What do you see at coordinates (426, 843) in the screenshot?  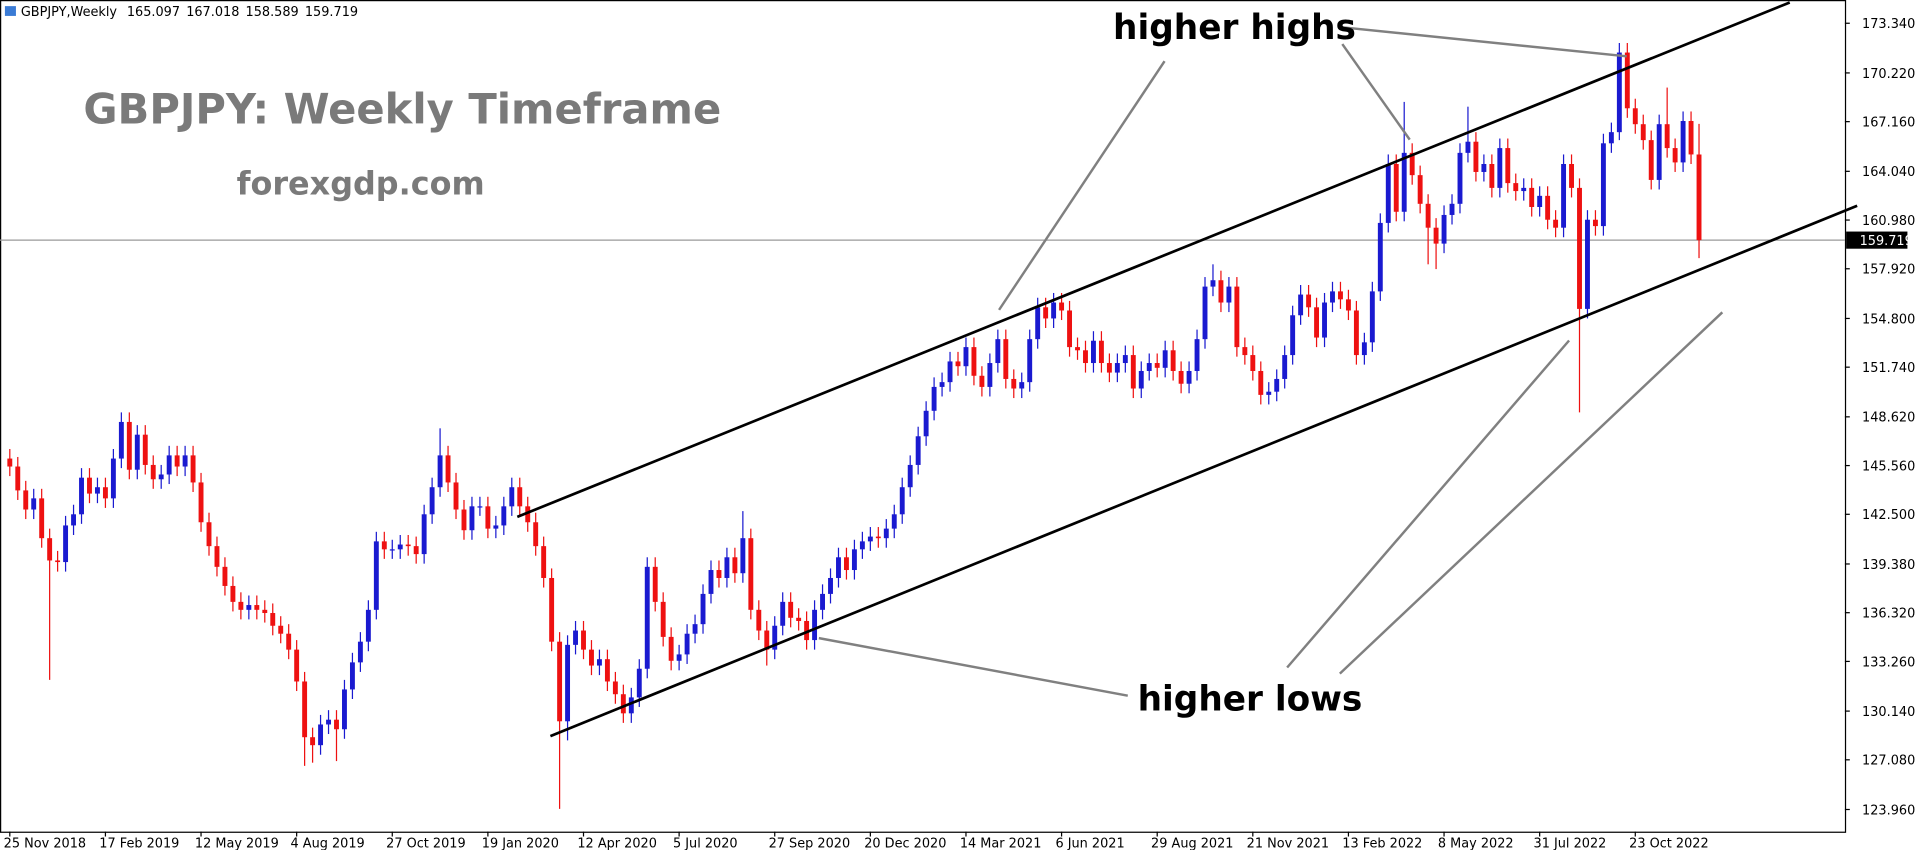 I see `x-tick-label: 27 Oct 2019` at bounding box center [426, 843].